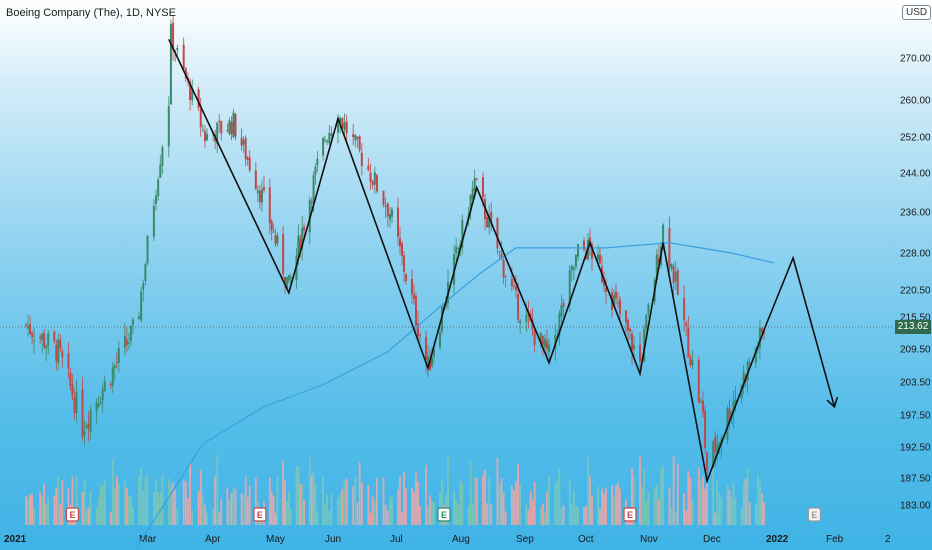 The image size is (932, 550). I want to click on x-tick-label: Dec, so click(712, 539).